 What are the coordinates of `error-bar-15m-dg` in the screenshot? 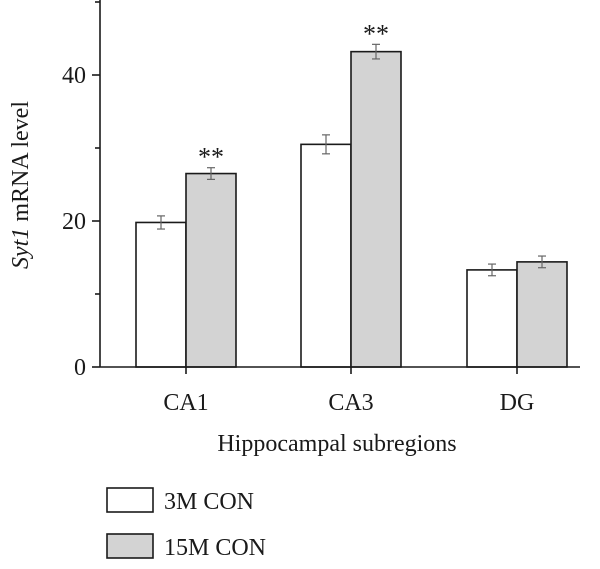 It's located at (542, 262).